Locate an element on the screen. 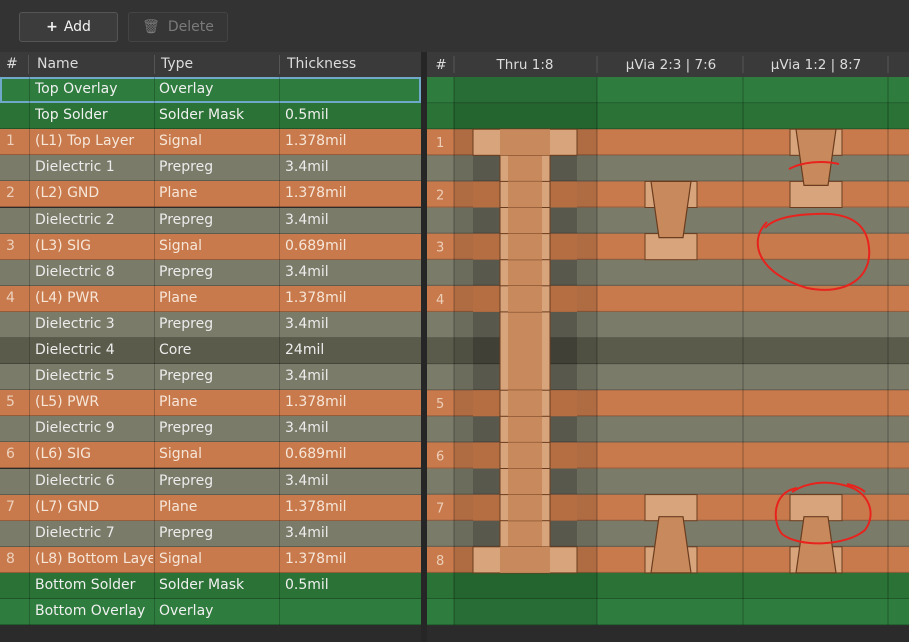 This screenshot has height=642, width=909. table-row: Dielectric 3 Prepreg 3.4mil is located at coordinates (210, 324).